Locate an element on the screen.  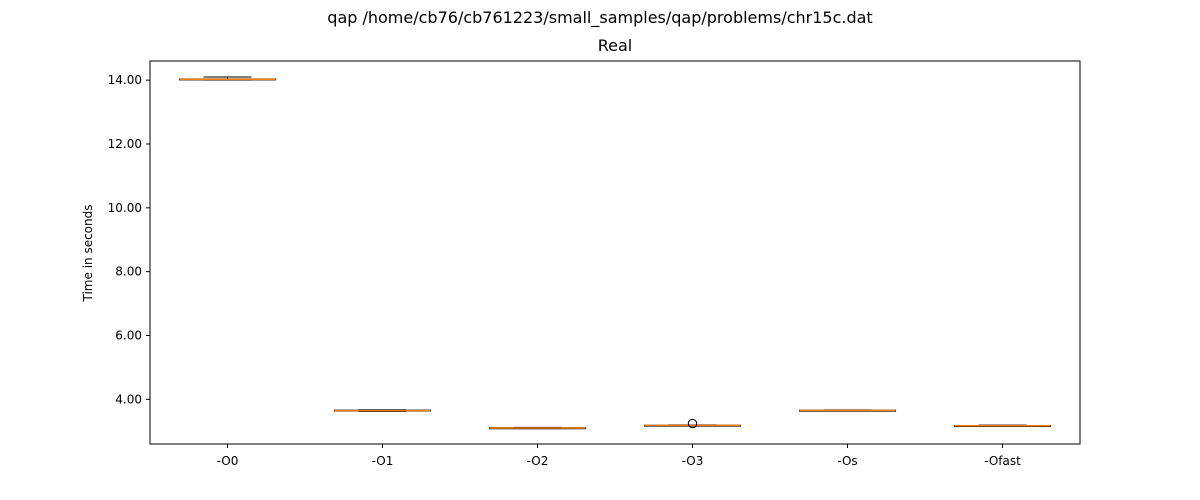
x-tick-label: -O1 is located at coordinates (383, 461).